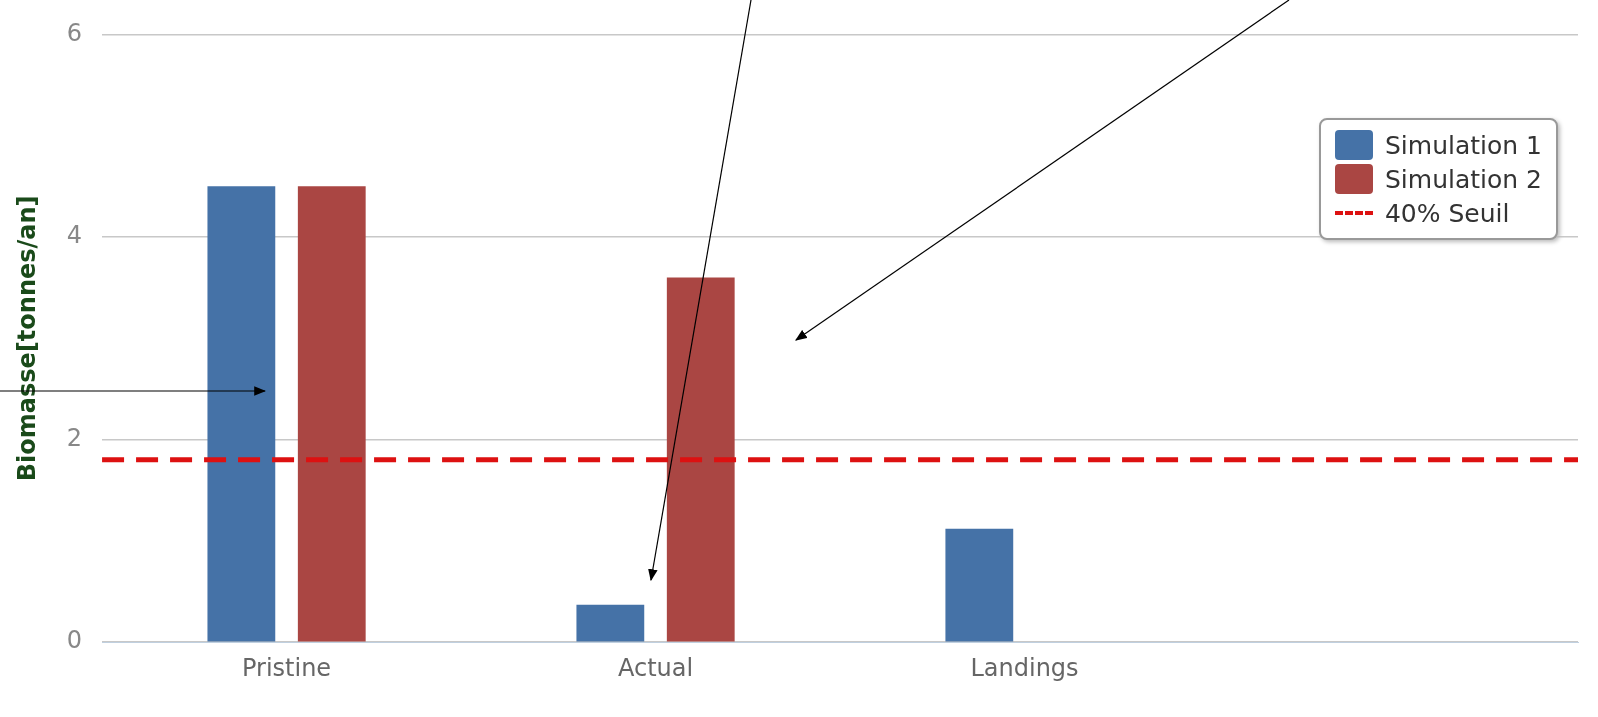 The width and height of the screenshot is (1598, 717). Describe the element at coordinates (1463, 145) in the screenshot. I see `legend-label: Simulation 1` at that location.